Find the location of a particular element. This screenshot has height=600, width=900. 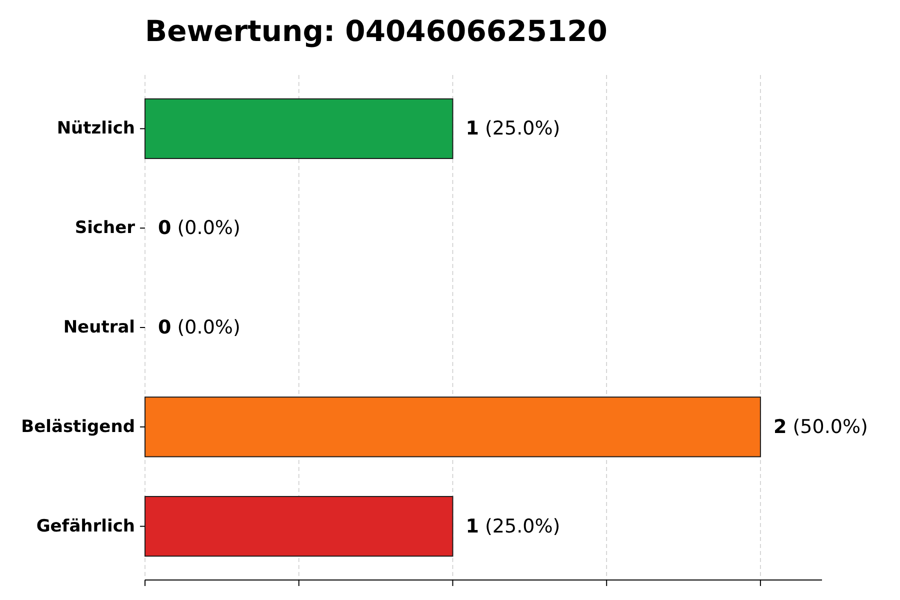

y-tick-label: Nützlich is located at coordinates (95, 128).